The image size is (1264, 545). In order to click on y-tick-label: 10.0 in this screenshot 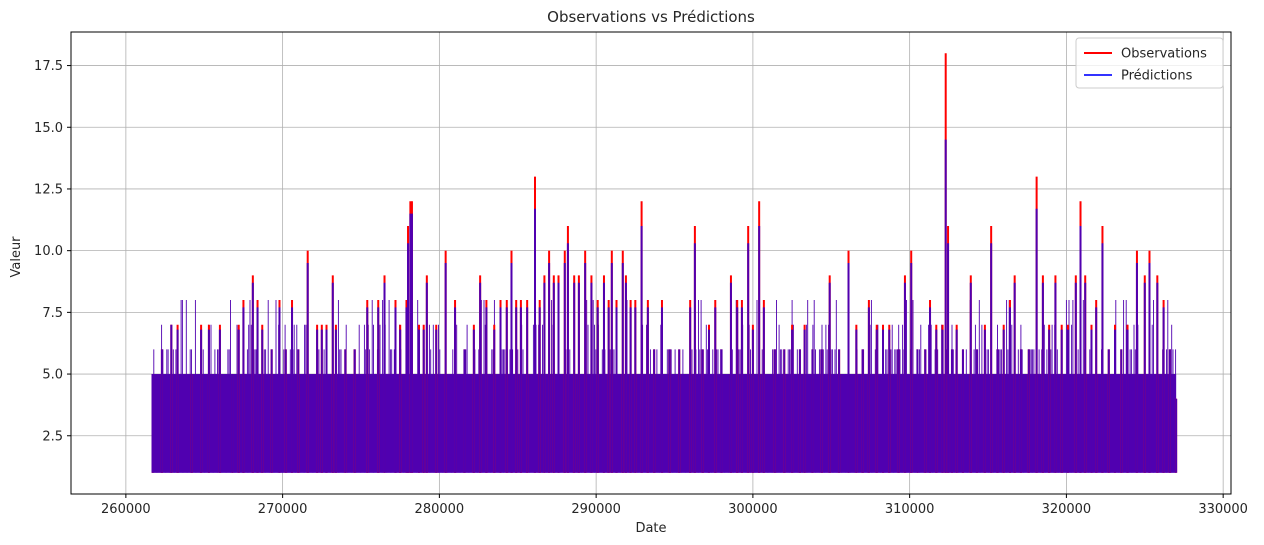, I will do `click(48, 251)`.